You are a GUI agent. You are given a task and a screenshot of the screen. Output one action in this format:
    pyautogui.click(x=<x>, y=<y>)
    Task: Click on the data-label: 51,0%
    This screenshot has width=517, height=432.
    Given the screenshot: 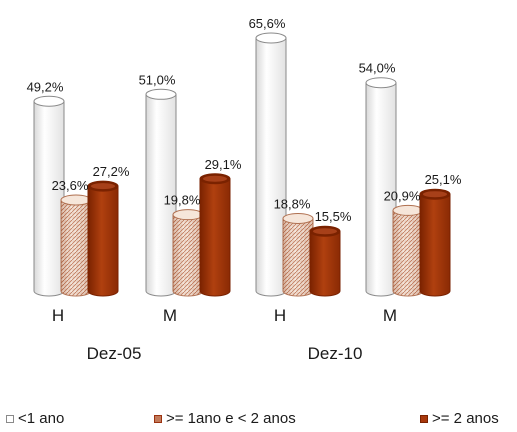 What is the action you would take?
    pyautogui.click(x=157, y=79)
    